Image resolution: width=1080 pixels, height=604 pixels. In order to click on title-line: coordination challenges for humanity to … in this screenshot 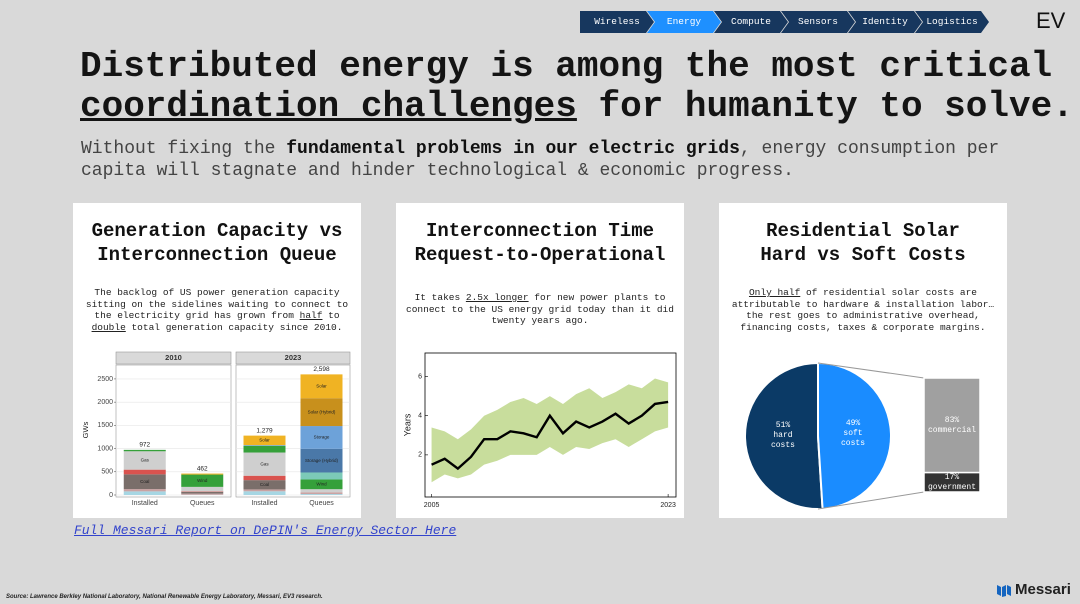, I will do `click(577, 106)`.